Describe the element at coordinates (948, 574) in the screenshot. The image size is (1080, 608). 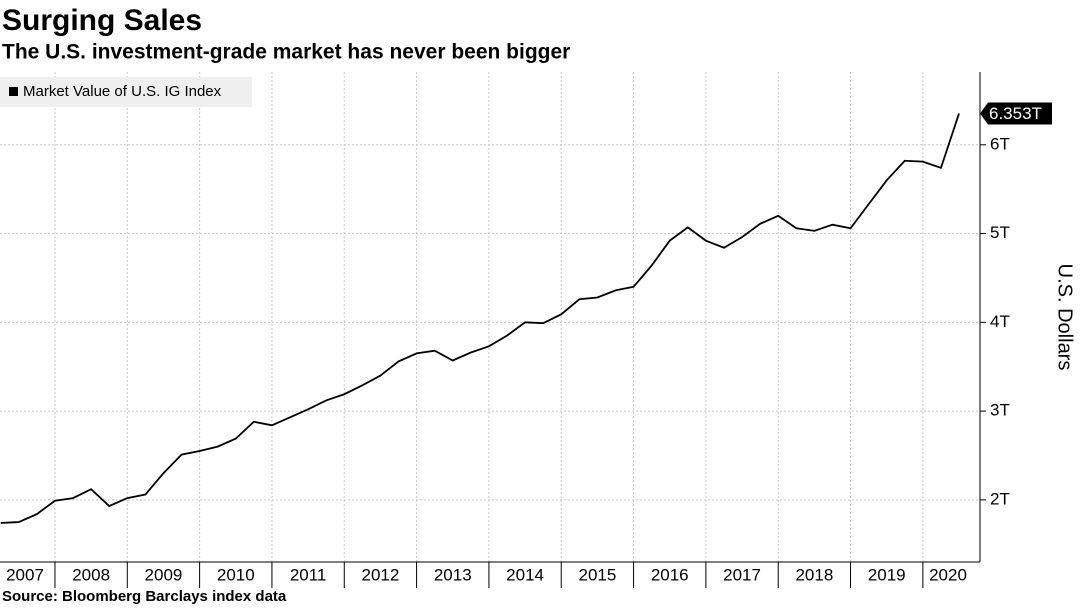
I see `x-tick-label: 2020` at that location.